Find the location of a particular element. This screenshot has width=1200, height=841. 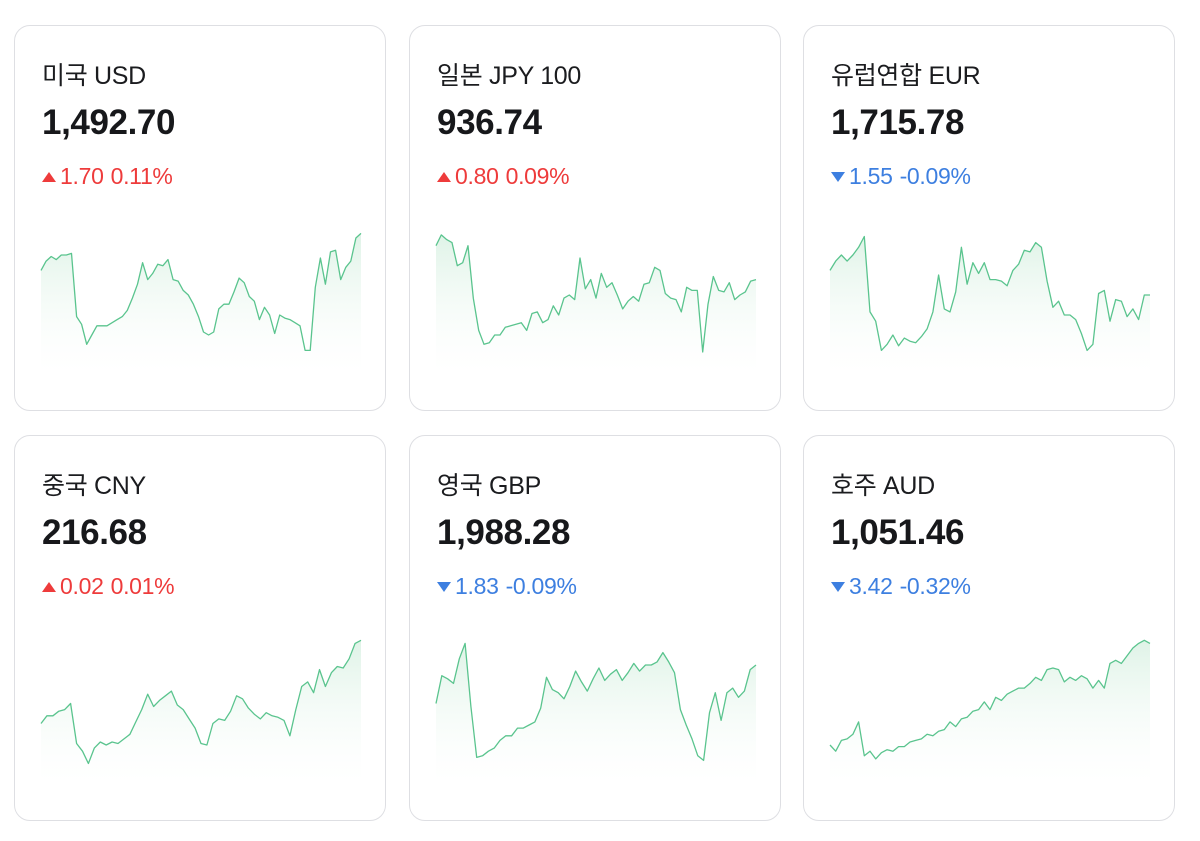

exchange-rate: 936.74 is located at coordinates (489, 122).